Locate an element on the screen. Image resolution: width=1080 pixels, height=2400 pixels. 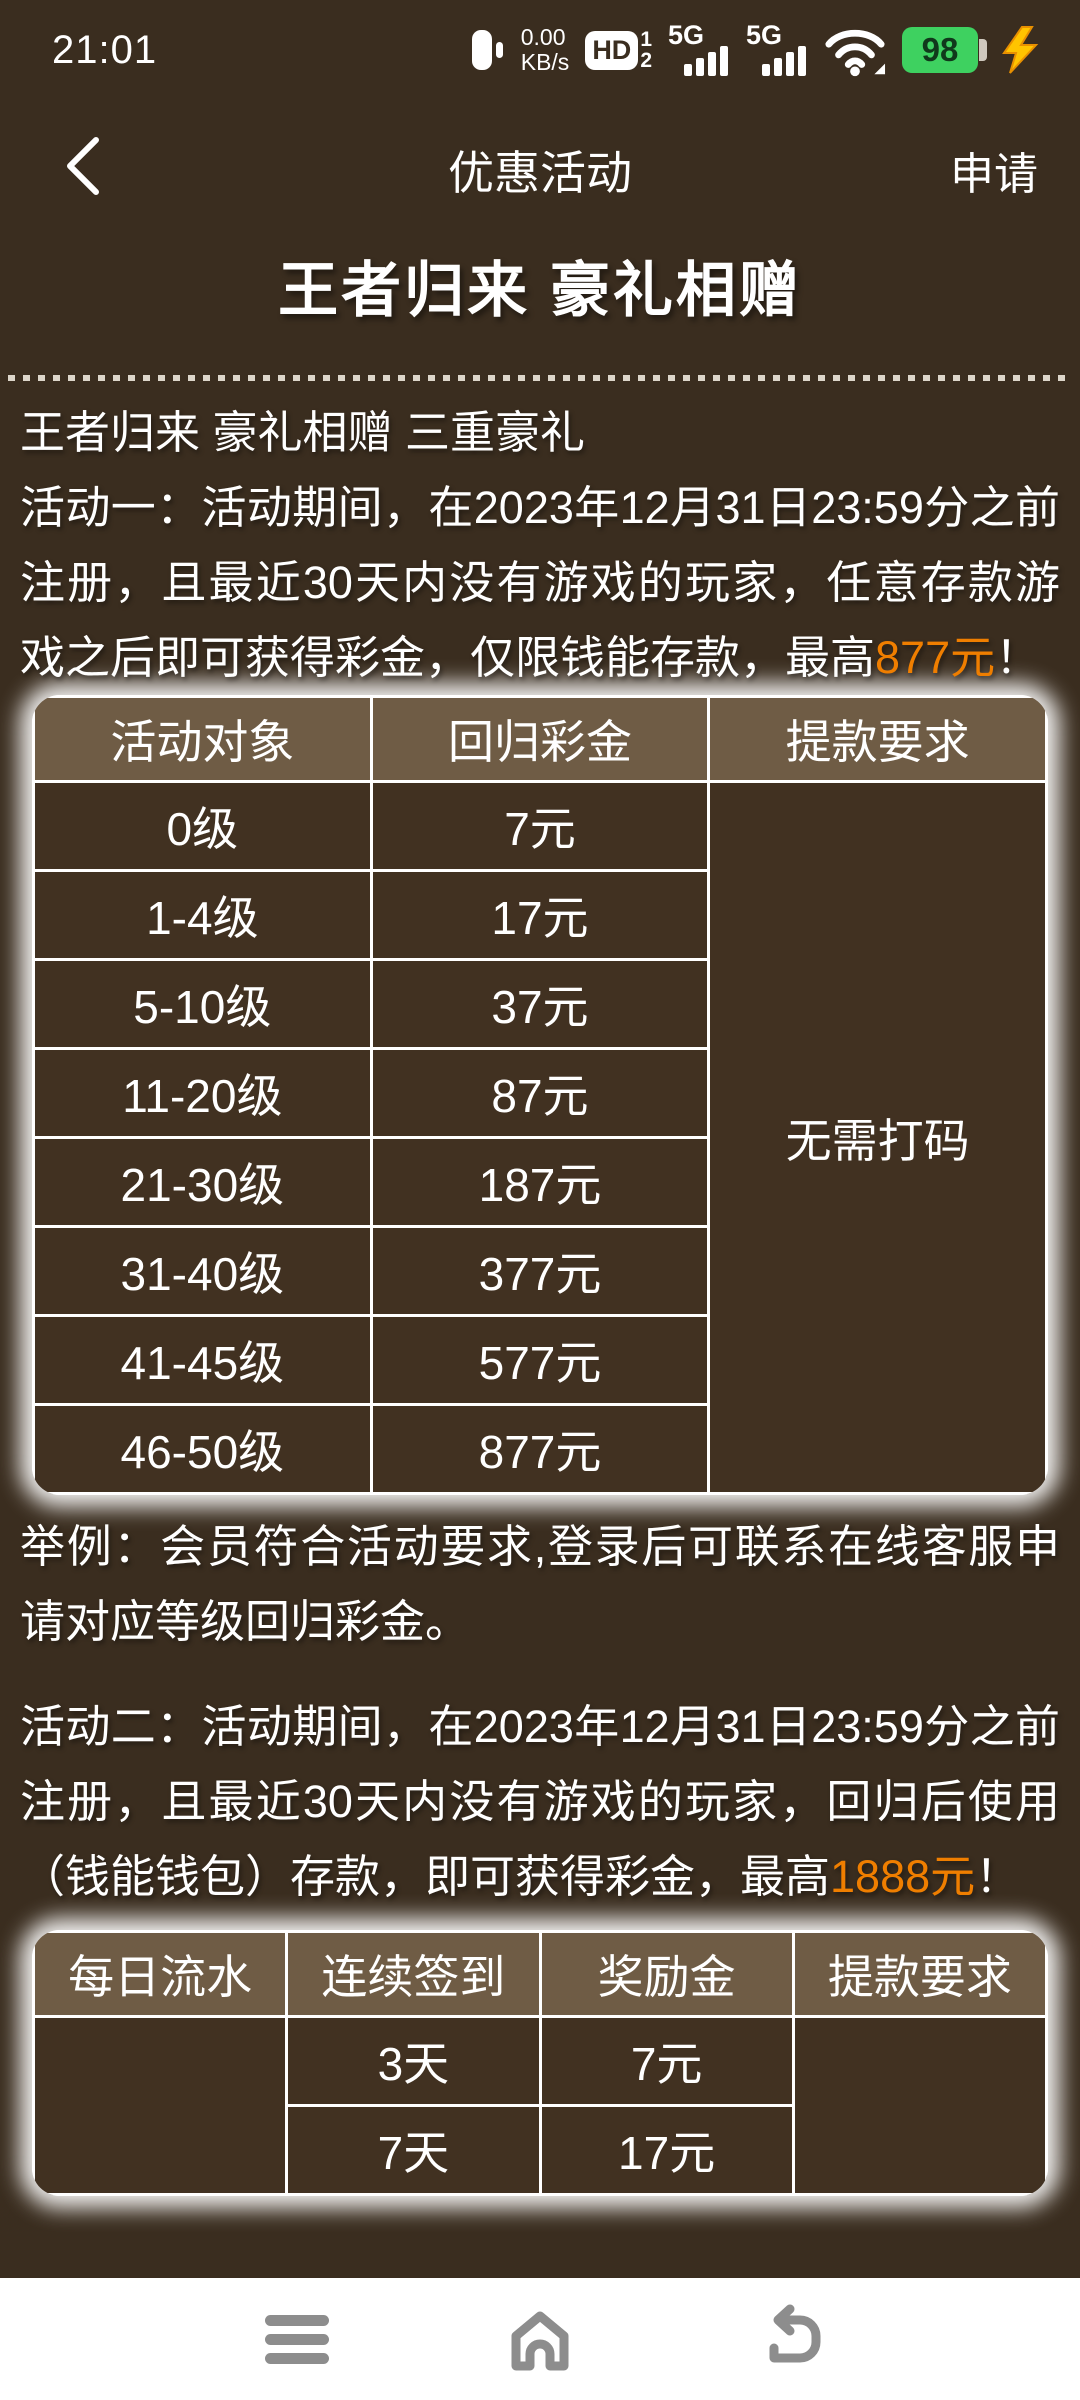
withdraw-requirement-cell: 无需打码 is located at coordinates (877, 1137).